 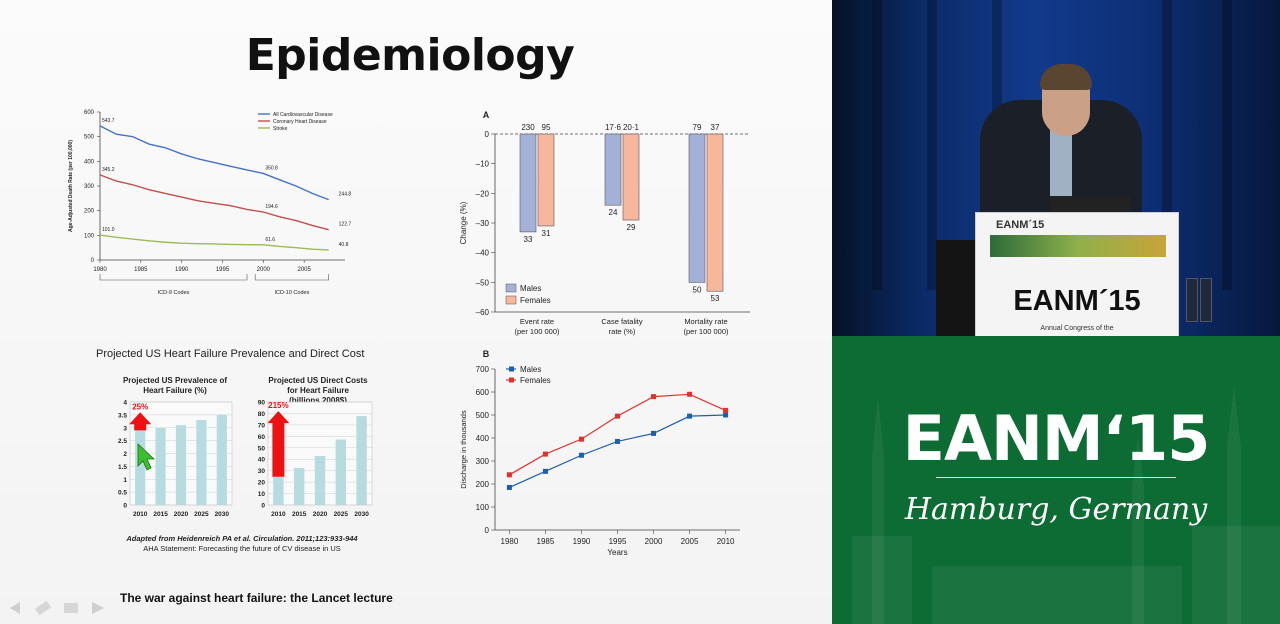 I want to click on data-label: 345.2, so click(x=108, y=170).